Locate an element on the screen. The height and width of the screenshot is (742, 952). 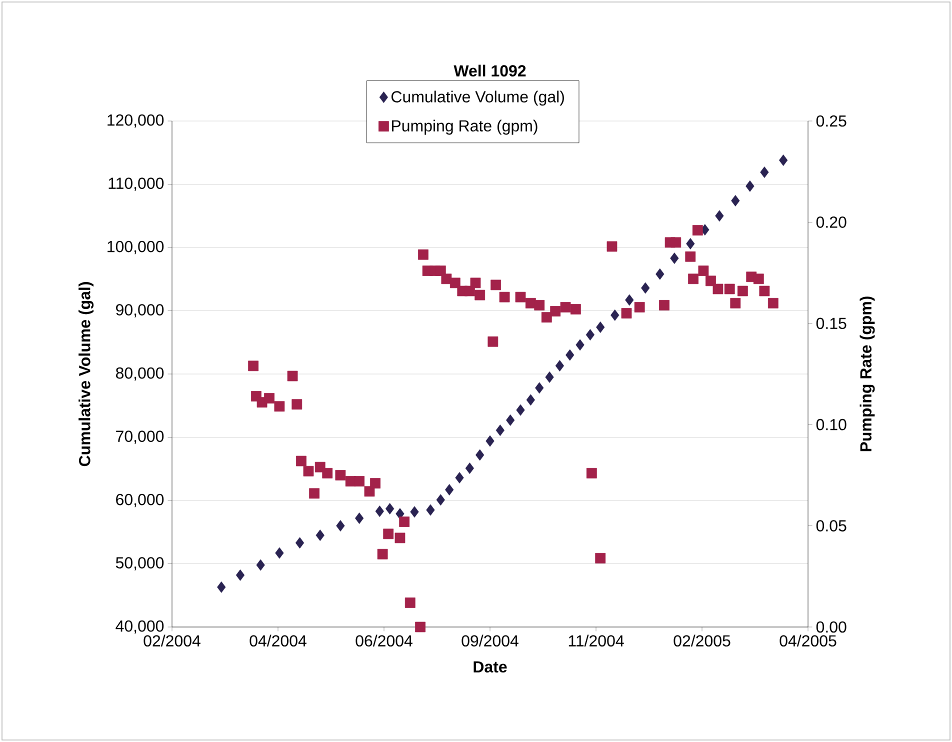
y-tick-label: 50,000 is located at coordinates (140, 563).